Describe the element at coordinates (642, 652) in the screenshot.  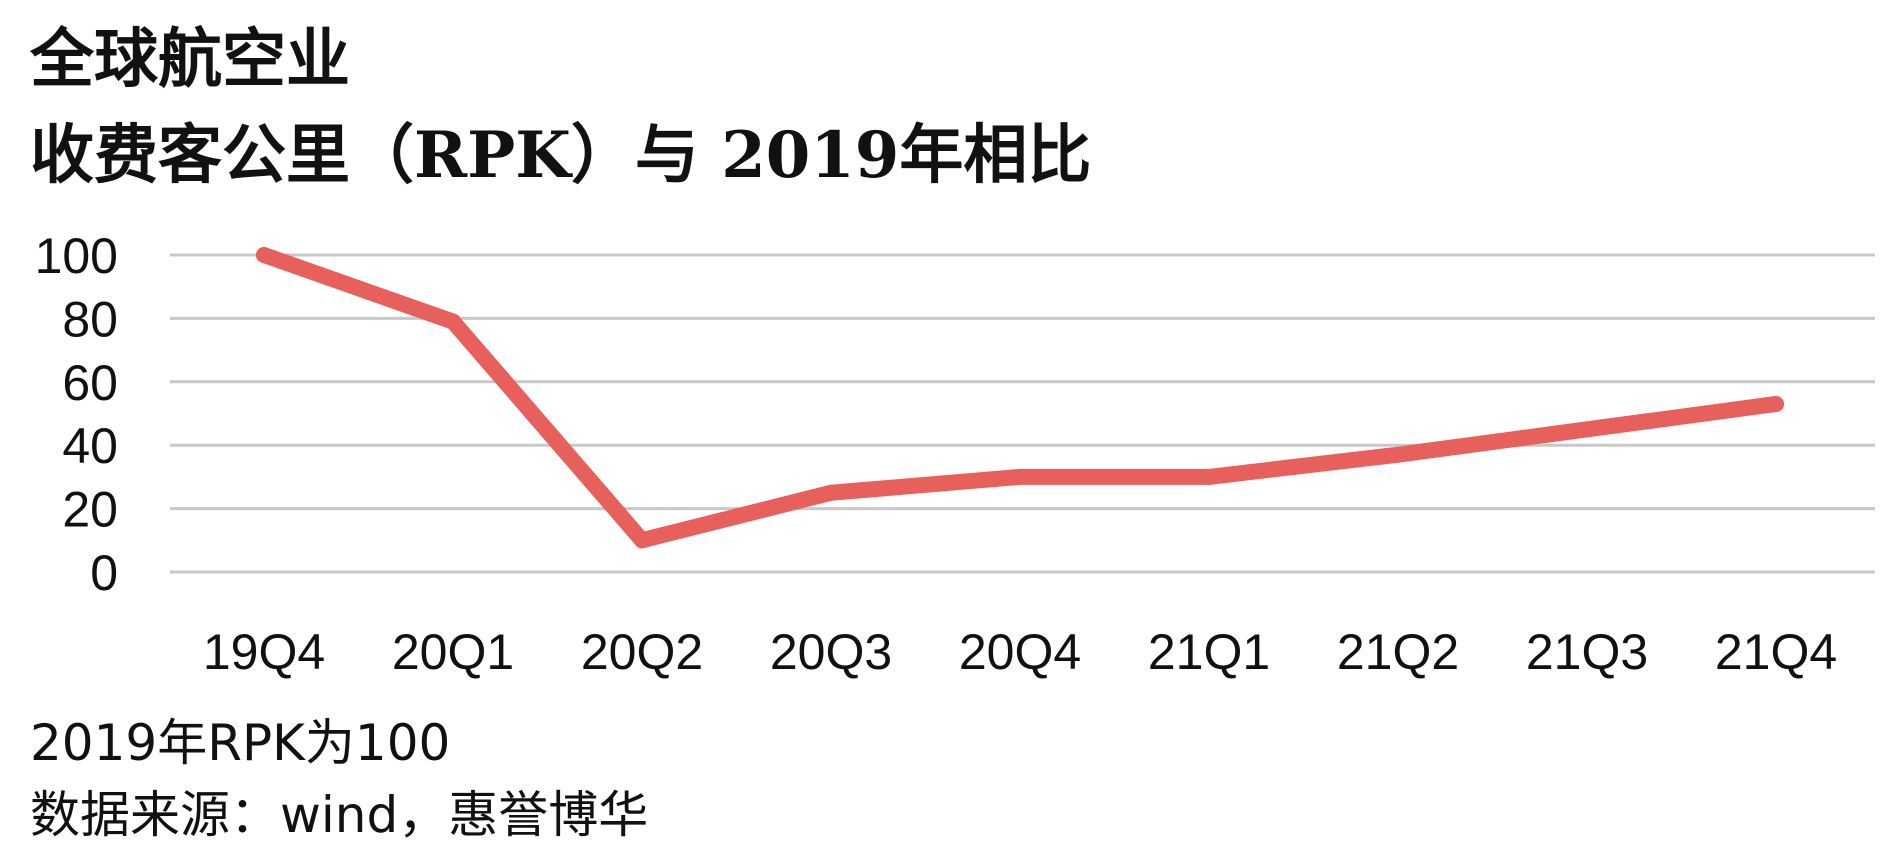
I see `x-tick-label: 20Q2` at that location.